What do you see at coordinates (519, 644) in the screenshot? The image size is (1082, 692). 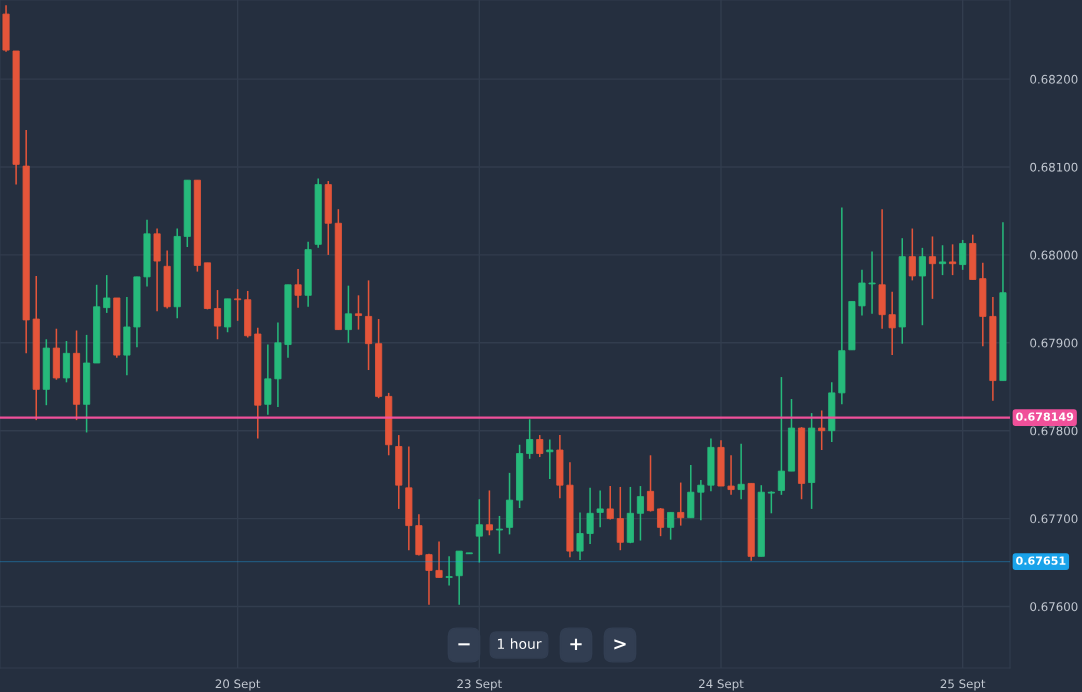 I see `annotation: 1 hour` at bounding box center [519, 644].